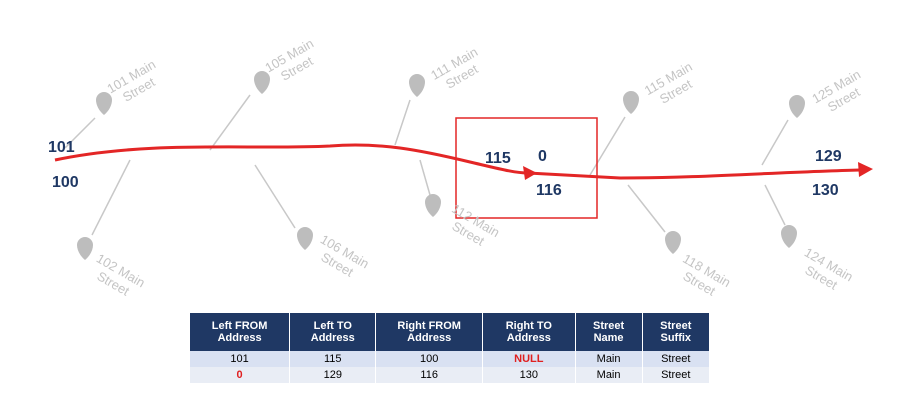 The height and width of the screenshot is (412, 900). I want to click on cell: 0, so click(240, 375).